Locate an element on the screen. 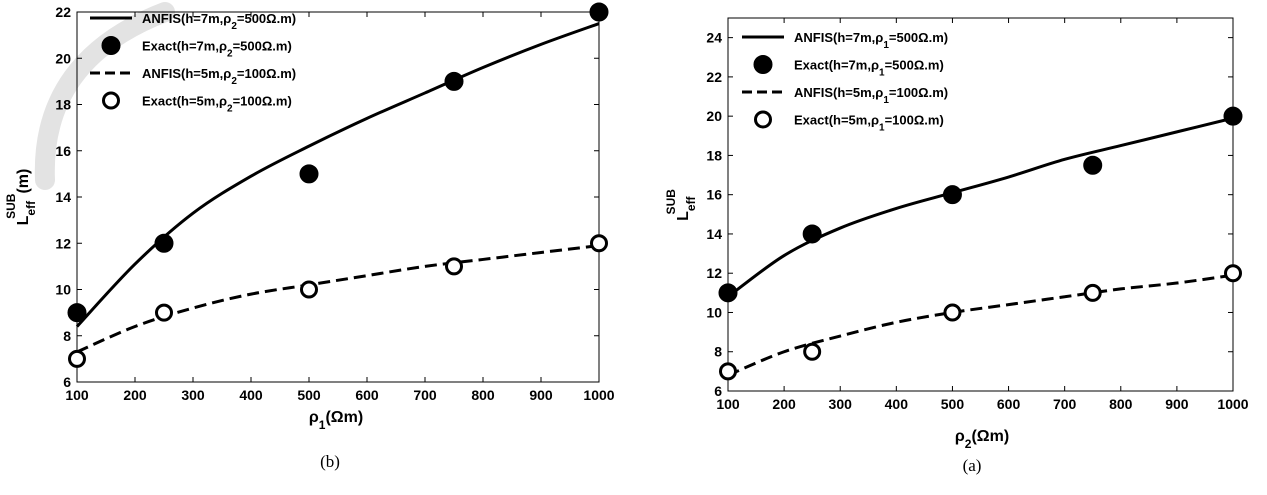 The height and width of the screenshot is (495, 1267). legend-entry-label: ANFIS(h=5m,ρ2=100Ω.m) is located at coordinates (219, 76).